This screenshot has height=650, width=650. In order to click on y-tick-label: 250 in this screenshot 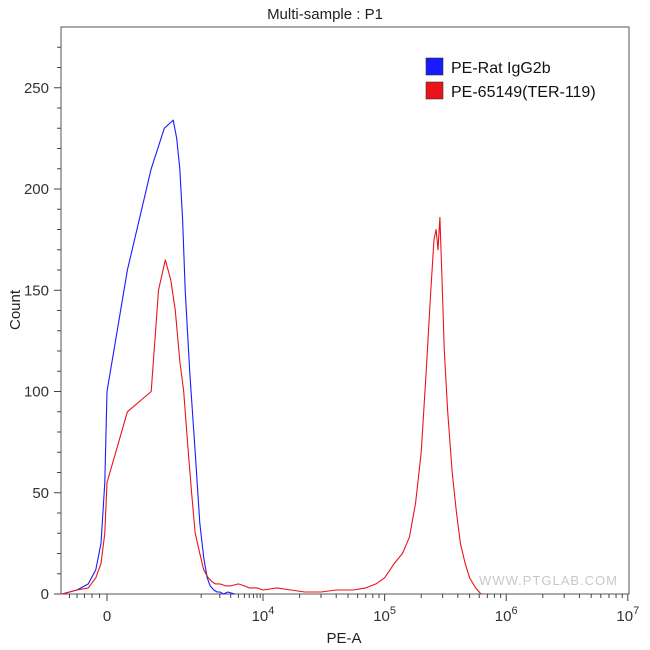, I will do `click(36, 88)`.